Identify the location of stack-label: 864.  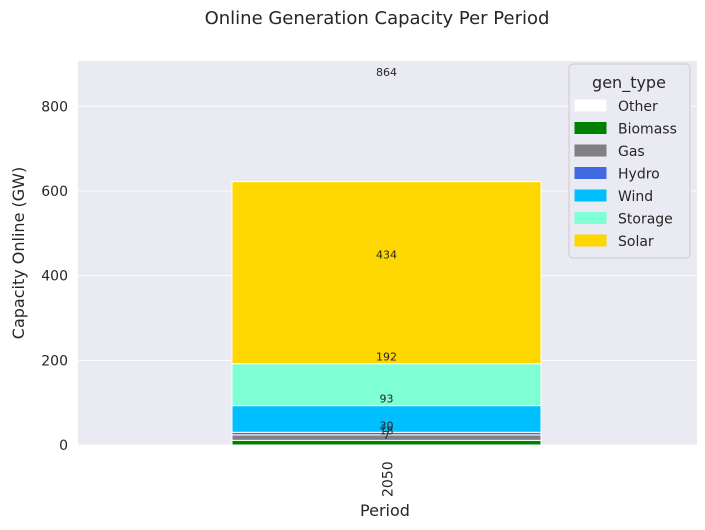
(386, 72).